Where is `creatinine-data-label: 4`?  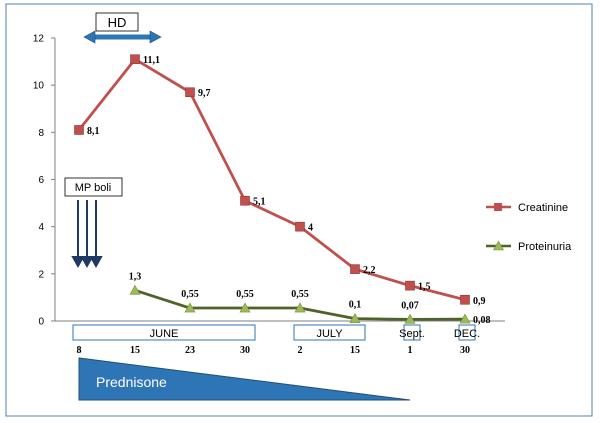 creatinine-data-label: 4 is located at coordinates (310, 228).